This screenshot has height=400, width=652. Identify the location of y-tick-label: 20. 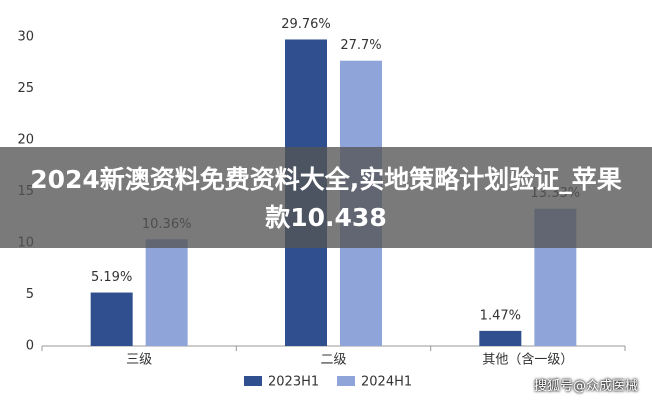
(25, 140).